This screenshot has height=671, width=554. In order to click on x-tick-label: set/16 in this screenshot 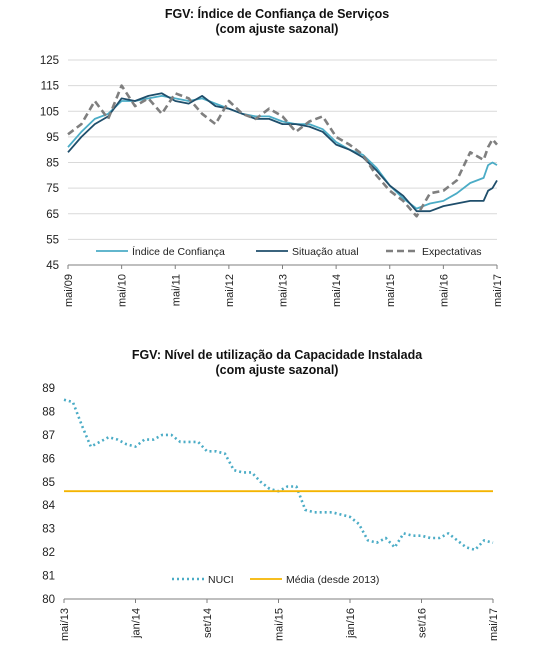, I will do `click(423, 623)`.